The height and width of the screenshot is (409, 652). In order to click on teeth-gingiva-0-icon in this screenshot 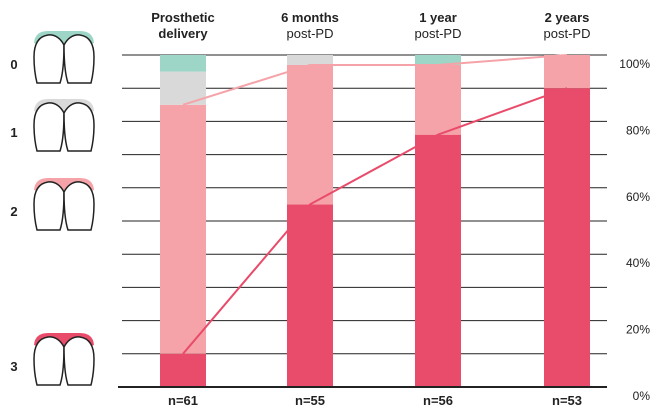, I will do `click(64, 57)`.